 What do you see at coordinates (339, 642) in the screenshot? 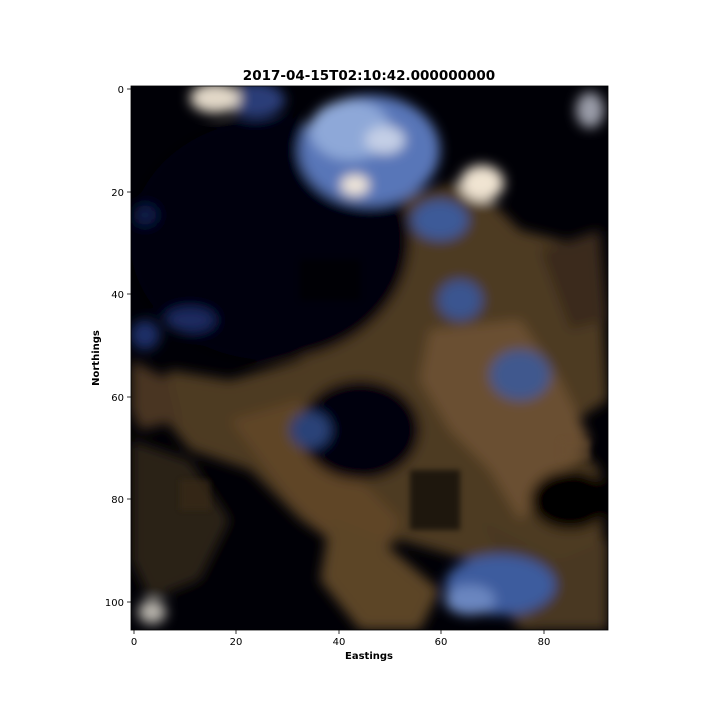
I see `x-tick-label: 40` at bounding box center [339, 642].